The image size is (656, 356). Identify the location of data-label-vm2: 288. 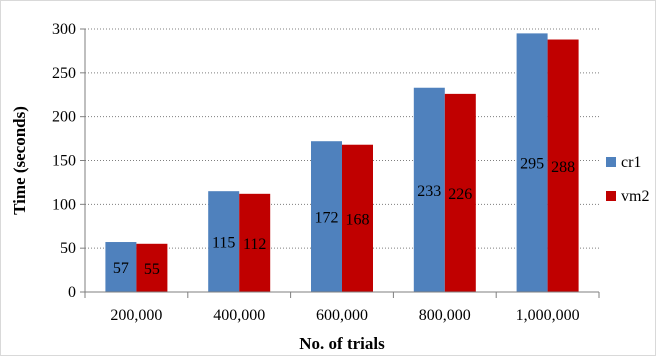
(563, 167).